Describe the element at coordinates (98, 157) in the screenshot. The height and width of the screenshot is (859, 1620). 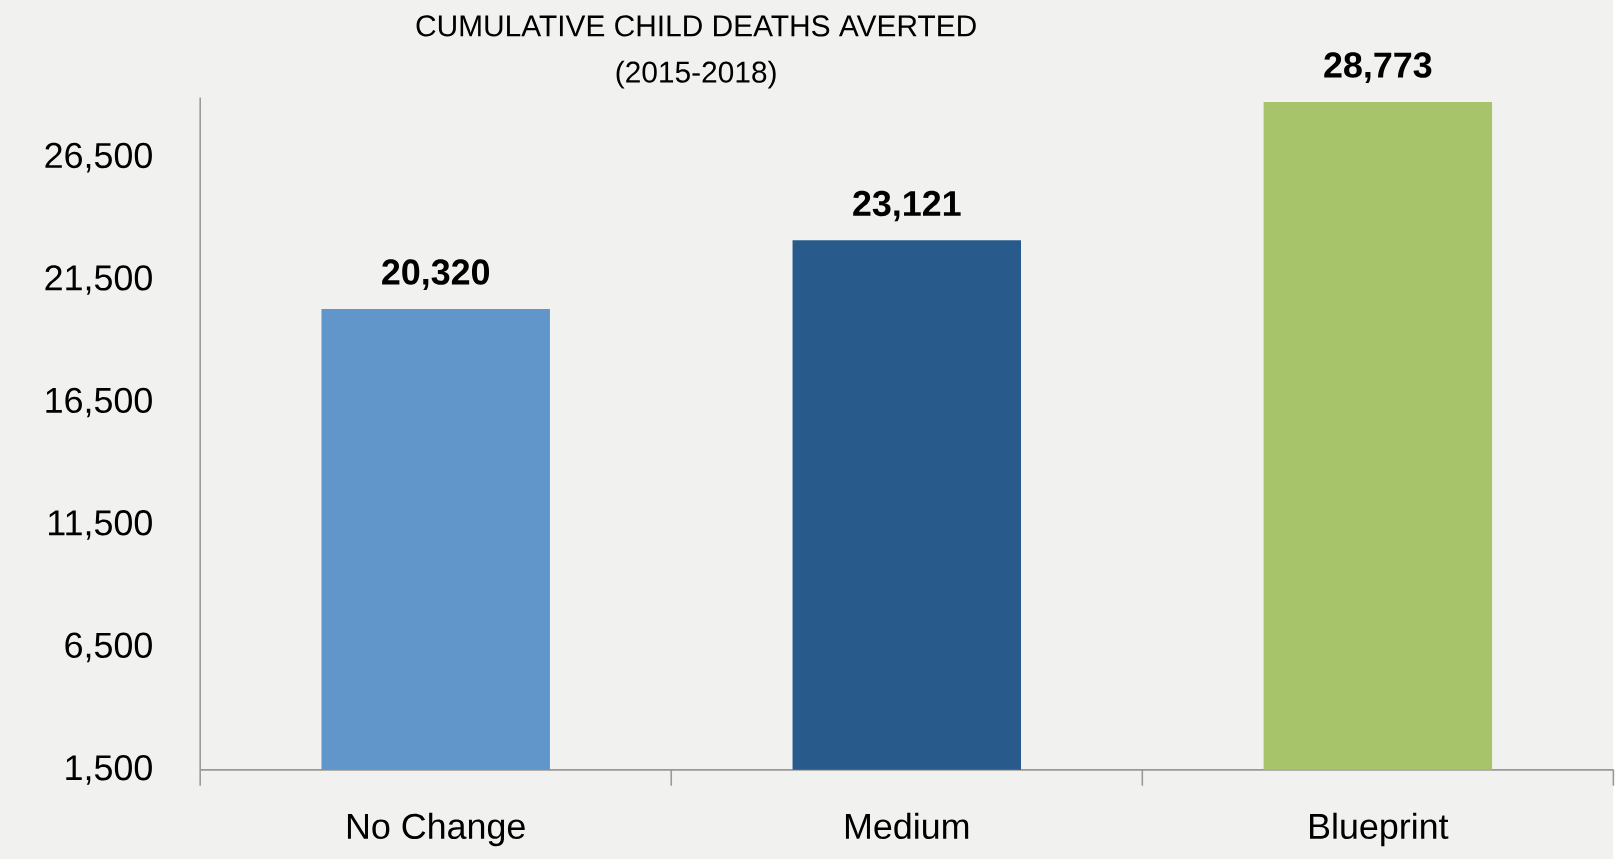
I see `y-tick-label: 26,500` at that location.